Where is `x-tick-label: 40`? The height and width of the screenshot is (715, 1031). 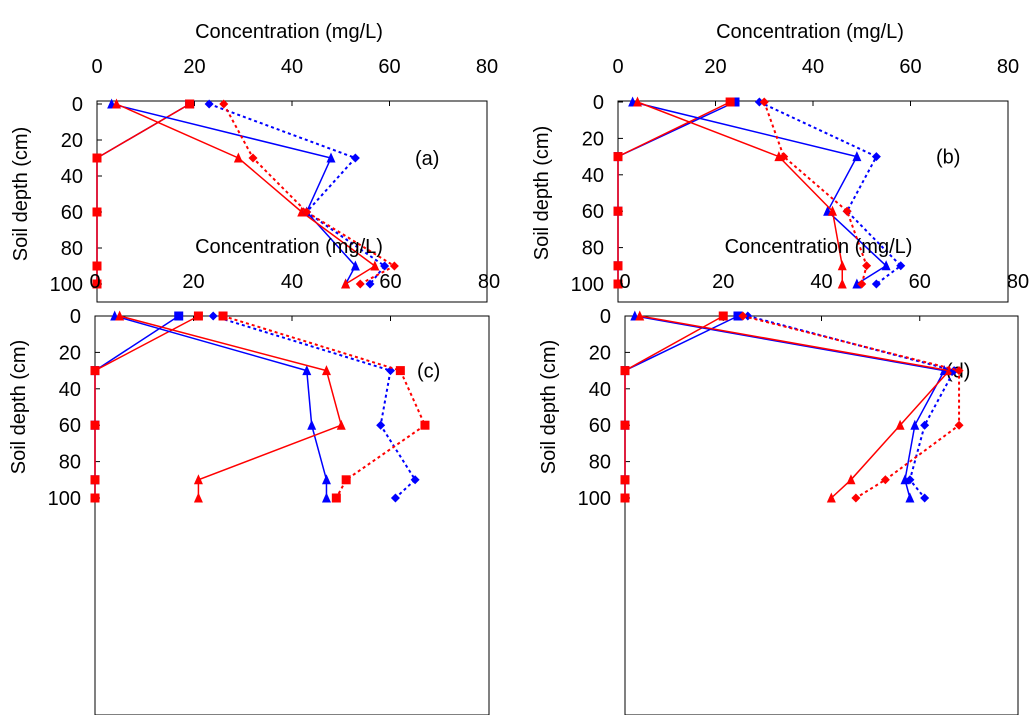
x-tick-label: 40 is located at coordinates (292, 67).